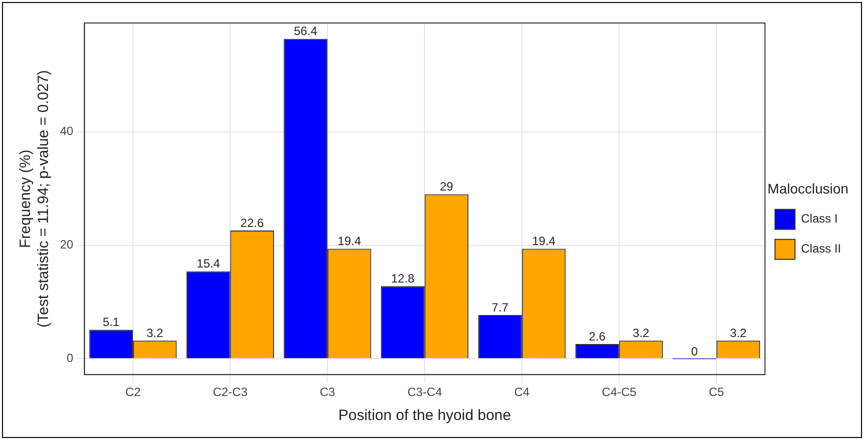  Describe the element at coordinates (133, 392) in the screenshot. I see `x-tick-label: C2` at that location.